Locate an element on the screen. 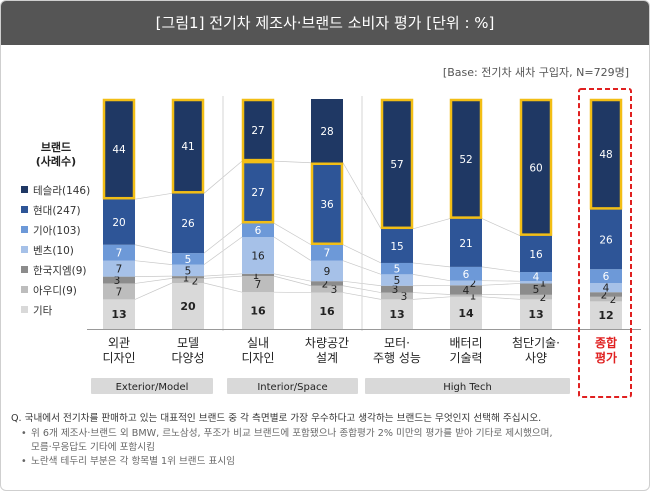  category-label: 디자인 is located at coordinates (118, 358).